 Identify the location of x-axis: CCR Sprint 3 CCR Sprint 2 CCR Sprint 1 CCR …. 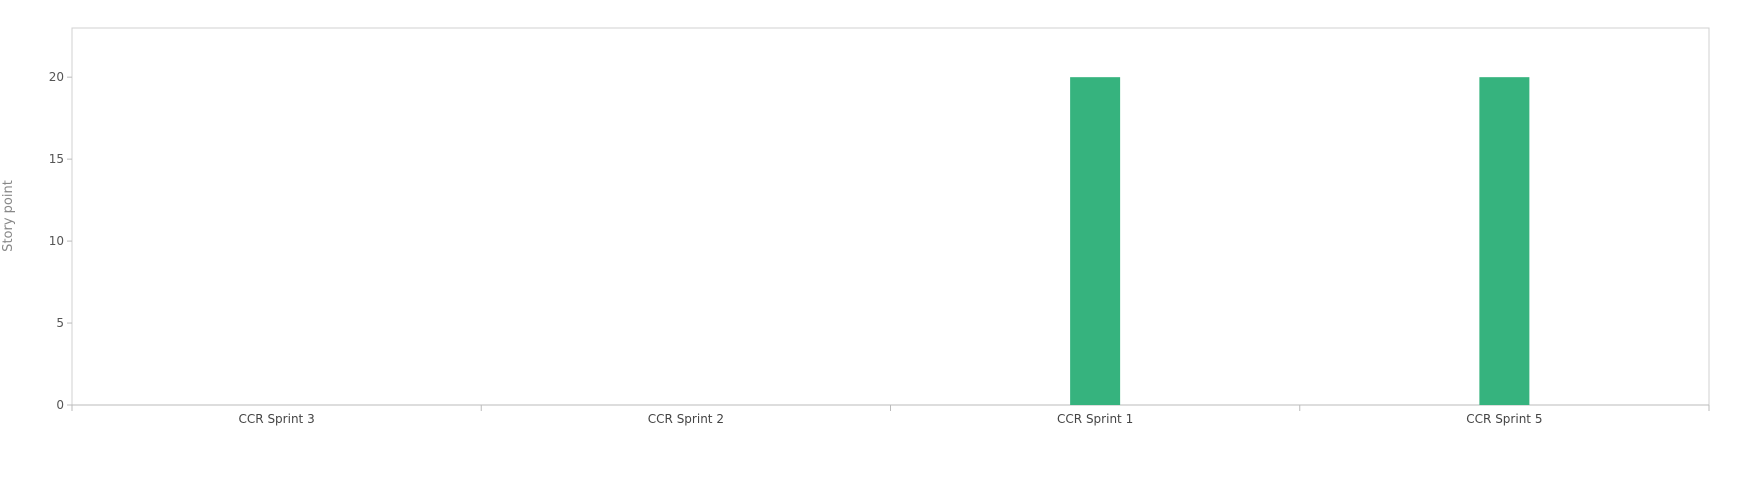
(890, 415).